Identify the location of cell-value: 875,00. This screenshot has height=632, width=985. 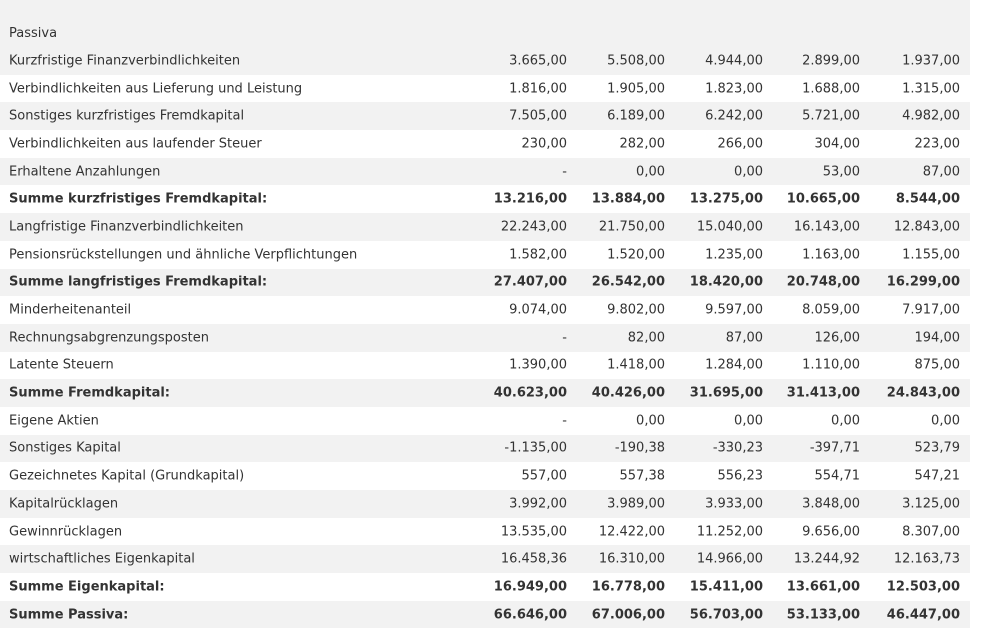
(937, 365).